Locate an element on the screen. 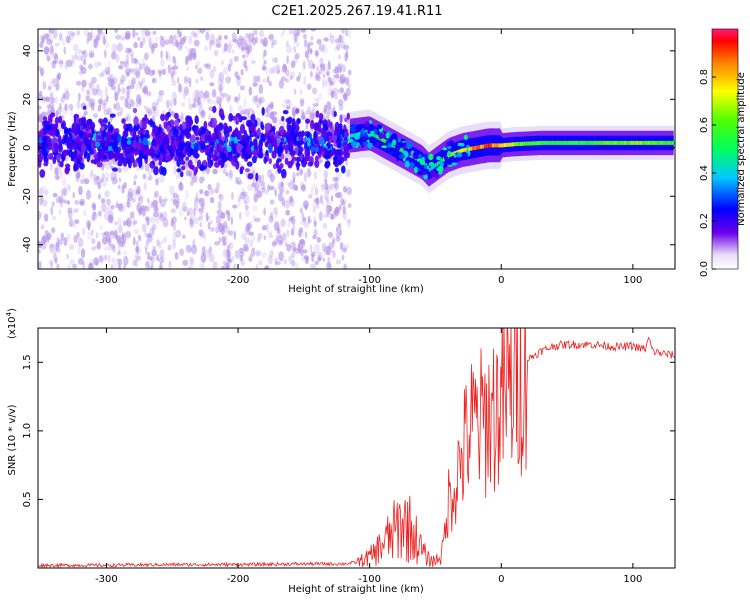  colorbar-label: Normalized spectral amplitude is located at coordinates (741, 149).